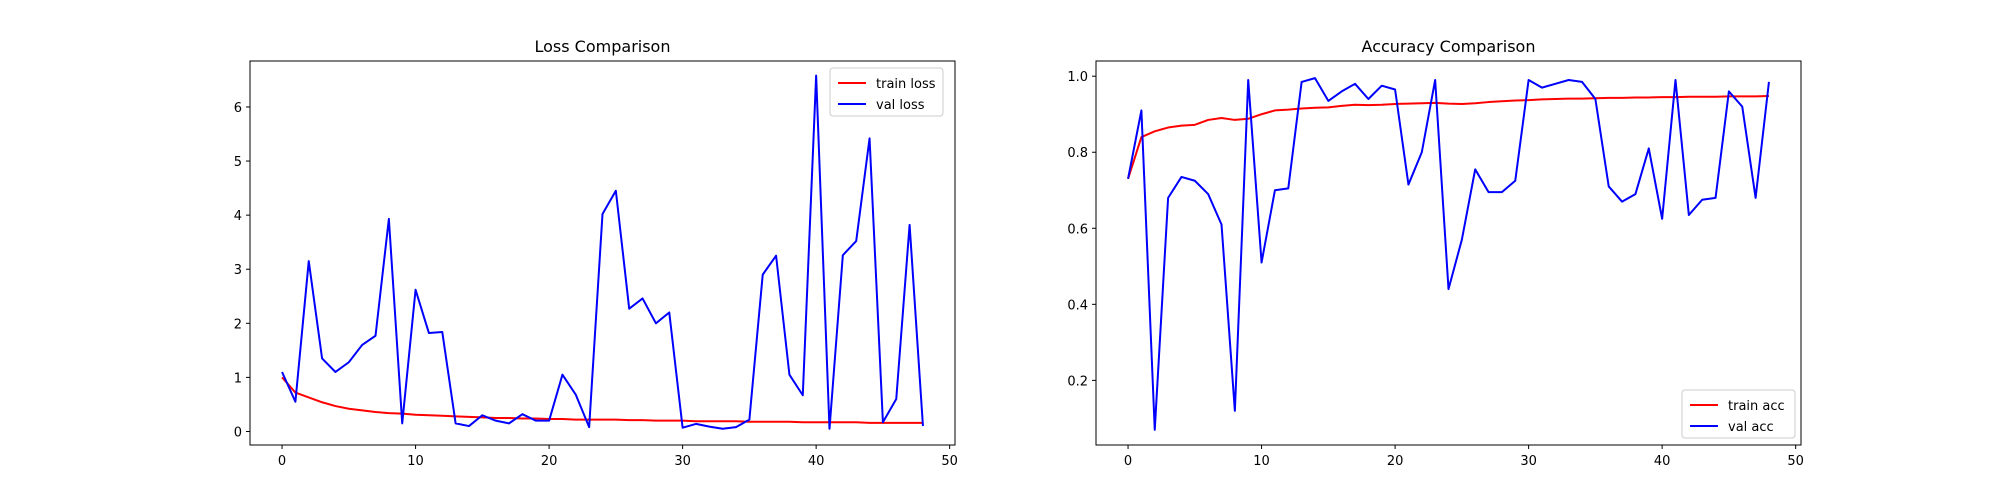  What do you see at coordinates (816, 461) in the screenshot?
I see `loss-x-tick-label: 40` at bounding box center [816, 461].